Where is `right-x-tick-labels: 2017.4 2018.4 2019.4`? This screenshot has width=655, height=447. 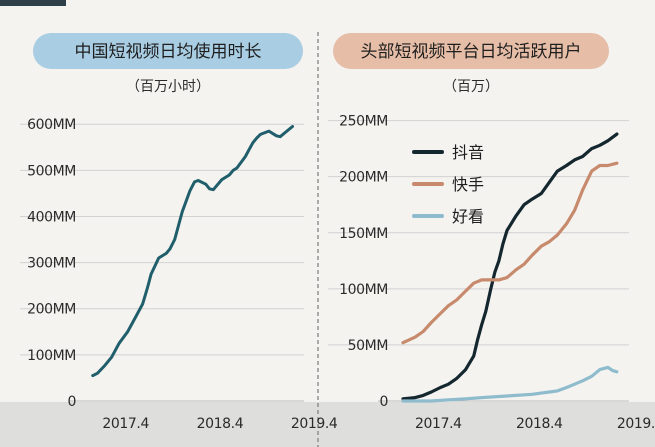
right-x-tick-labels: 2017.4 2018.4 2019.4 is located at coordinates (535, 424).